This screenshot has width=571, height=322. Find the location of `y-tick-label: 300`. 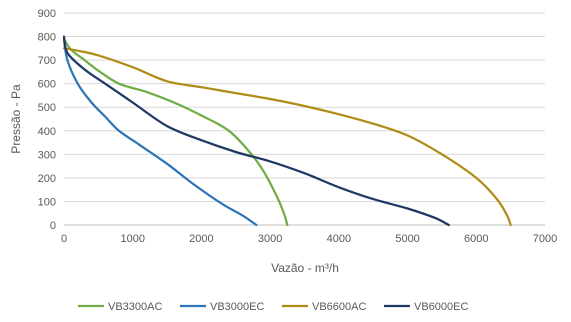

y-tick-label: 300 is located at coordinates (47, 155).